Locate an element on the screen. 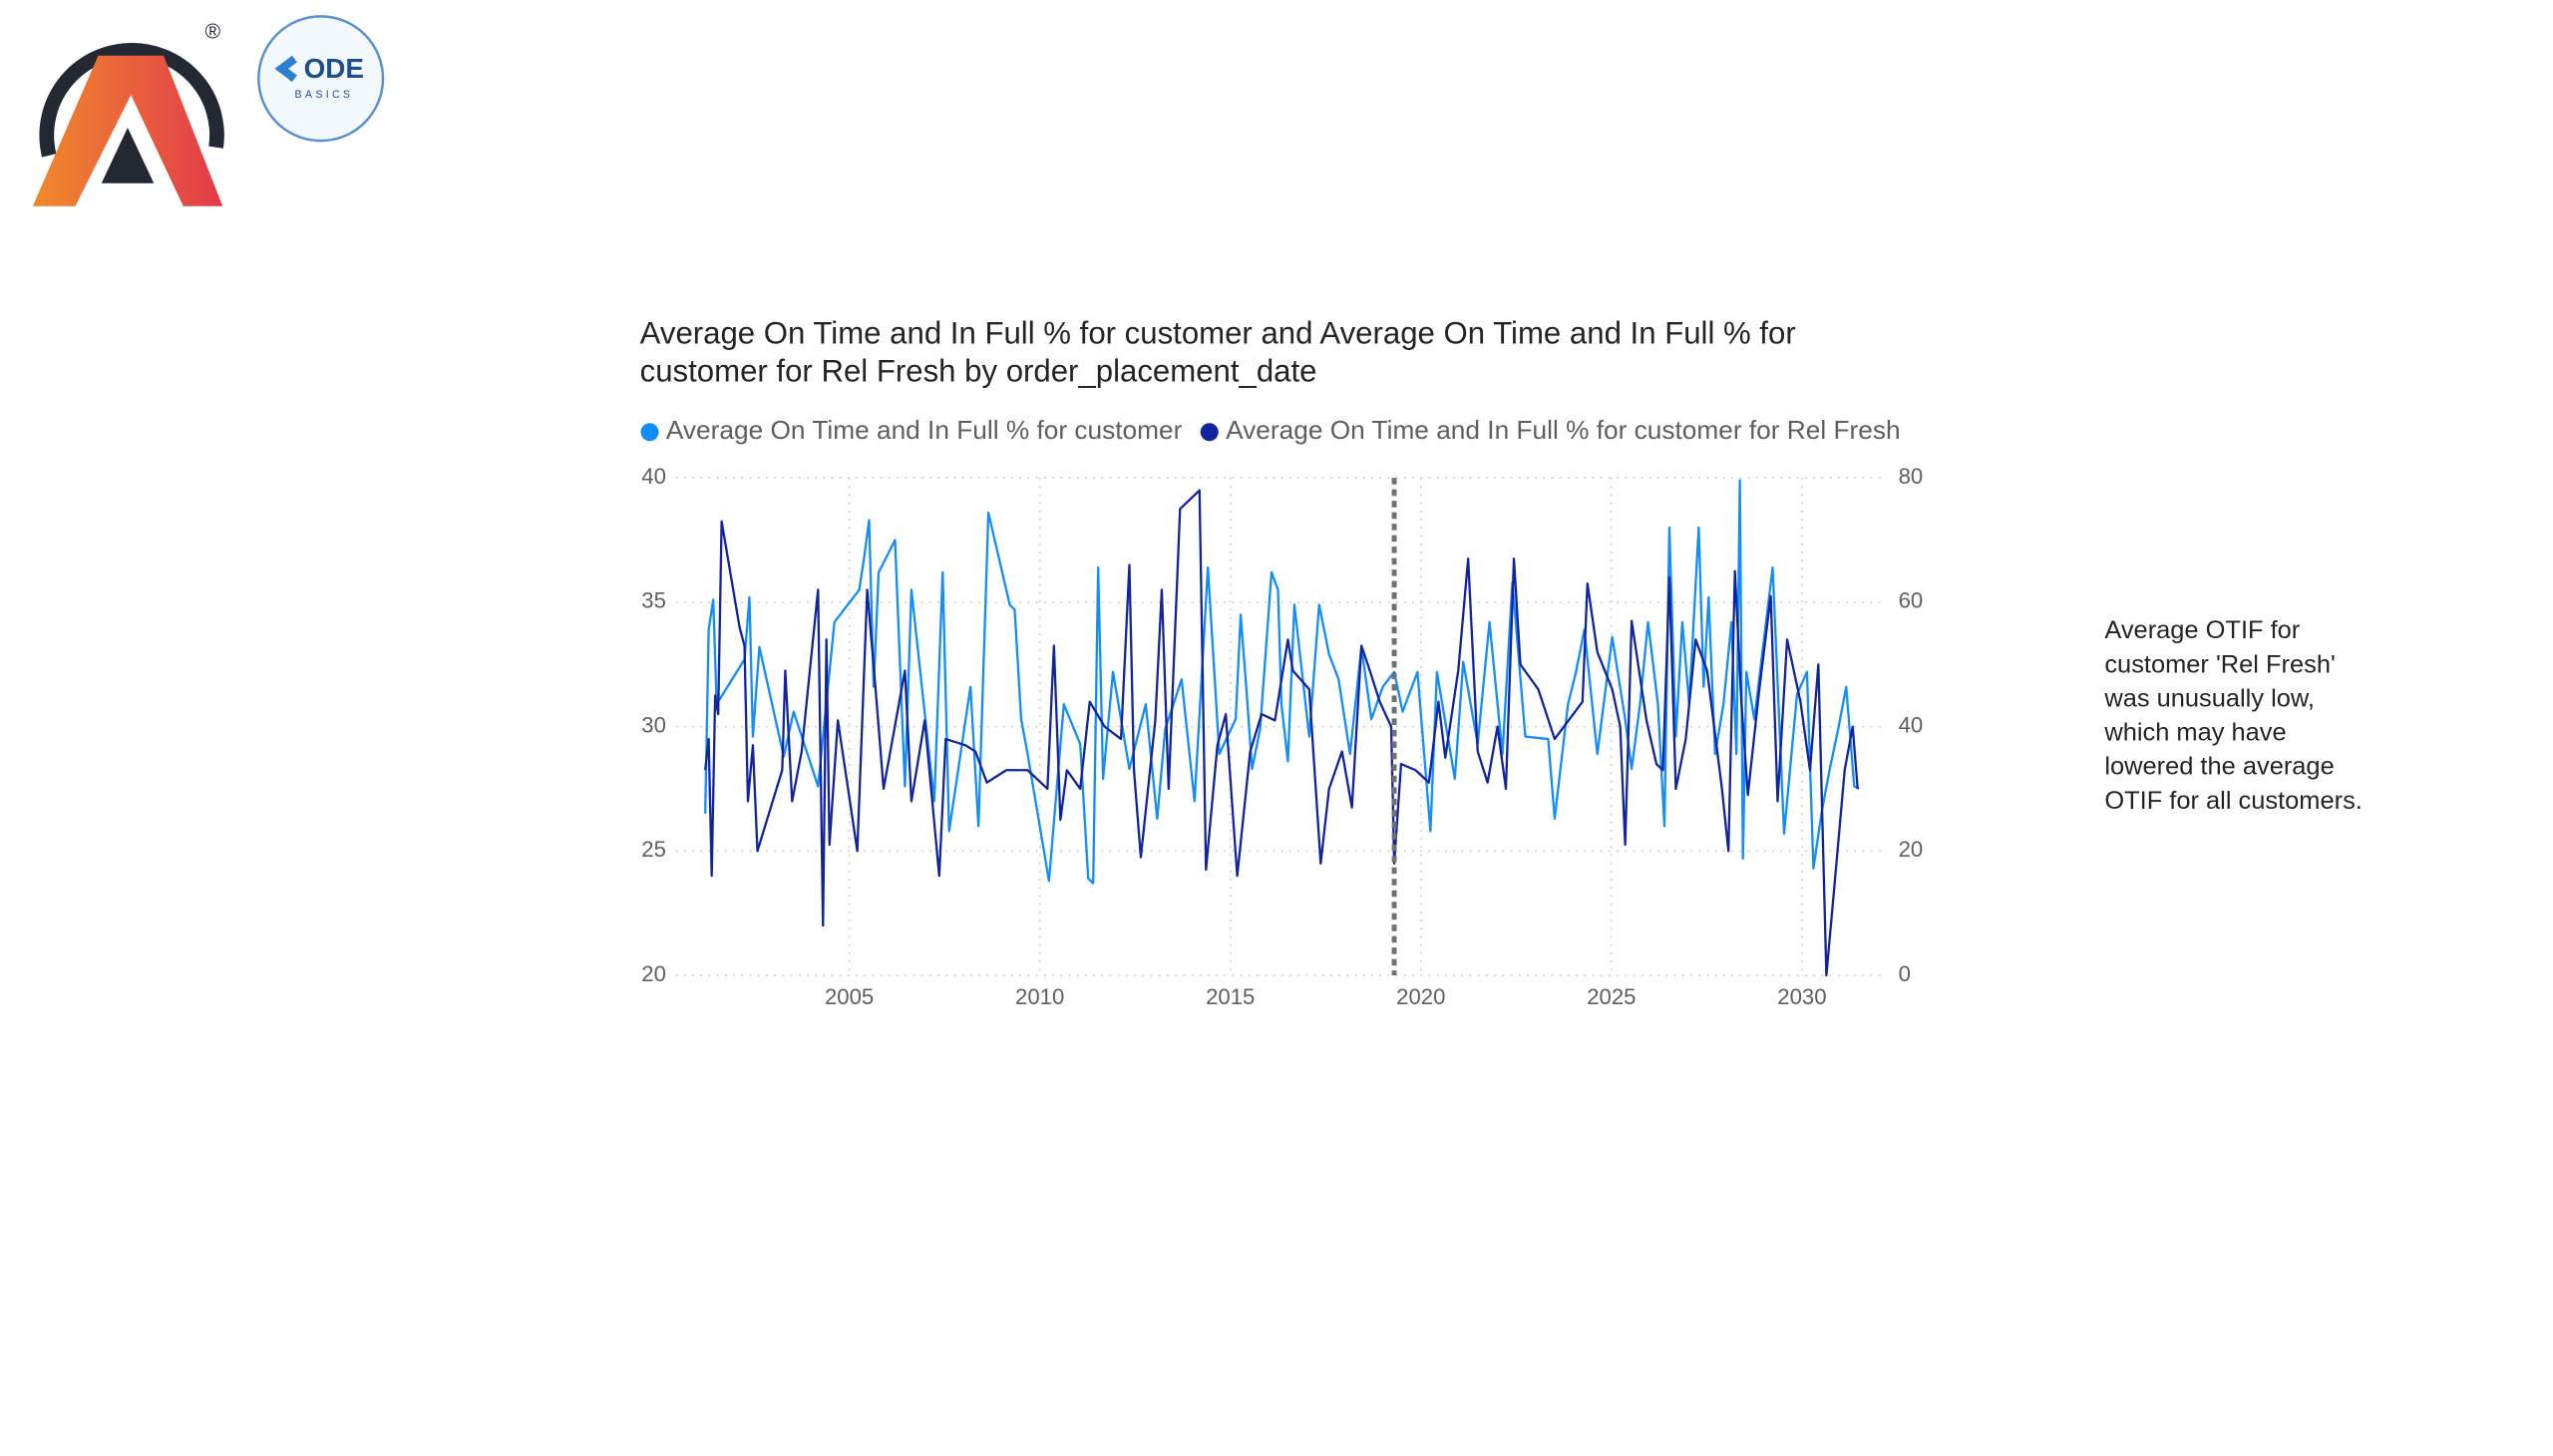 The width and height of the screenshot is (2553, 1456). y-tick-label: 20 is located at coordinates (654, 973).